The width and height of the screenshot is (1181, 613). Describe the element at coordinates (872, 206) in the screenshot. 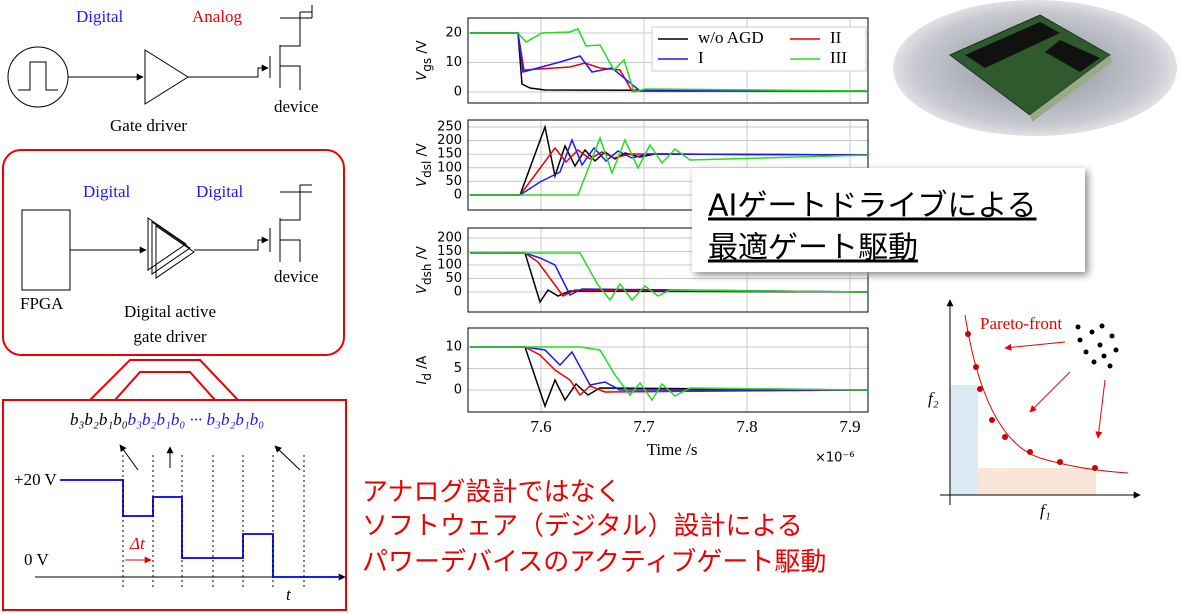

I see `banner-text: AIゲートドライブによる` at that location.